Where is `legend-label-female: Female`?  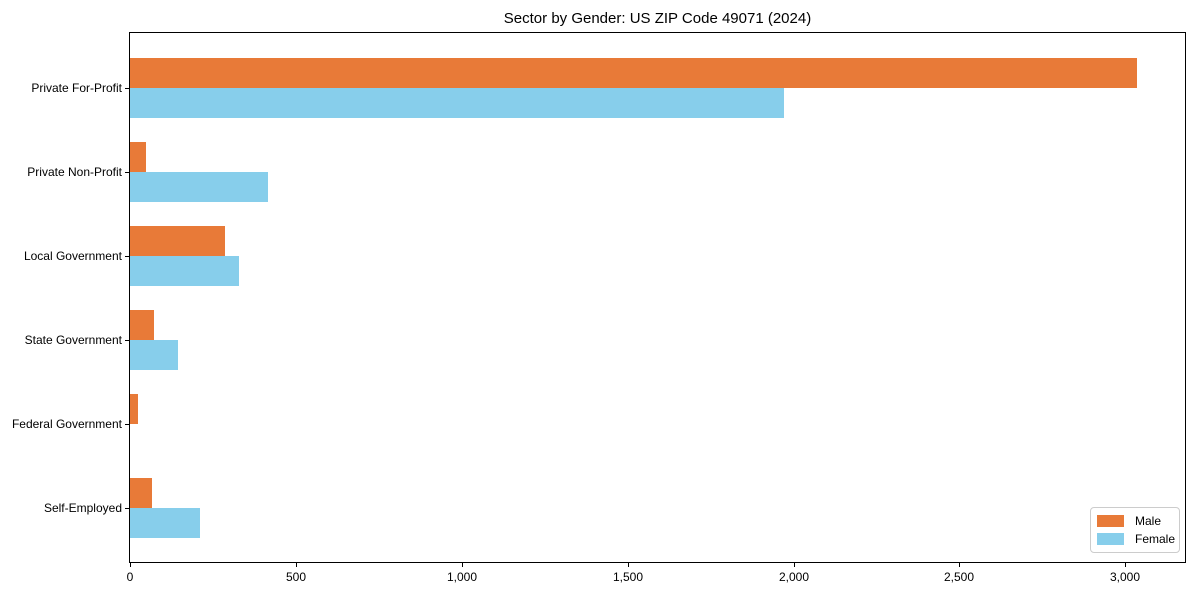
legend-label-female: Female is located at coordinates (1155, 538).